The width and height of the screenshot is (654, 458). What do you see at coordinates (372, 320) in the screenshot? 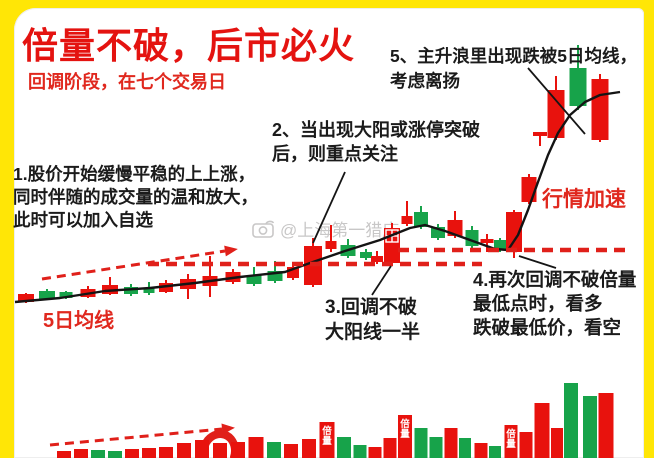
I see `note-3: 3.回调不破 大阳线一半` at bounding box center [372, 320].